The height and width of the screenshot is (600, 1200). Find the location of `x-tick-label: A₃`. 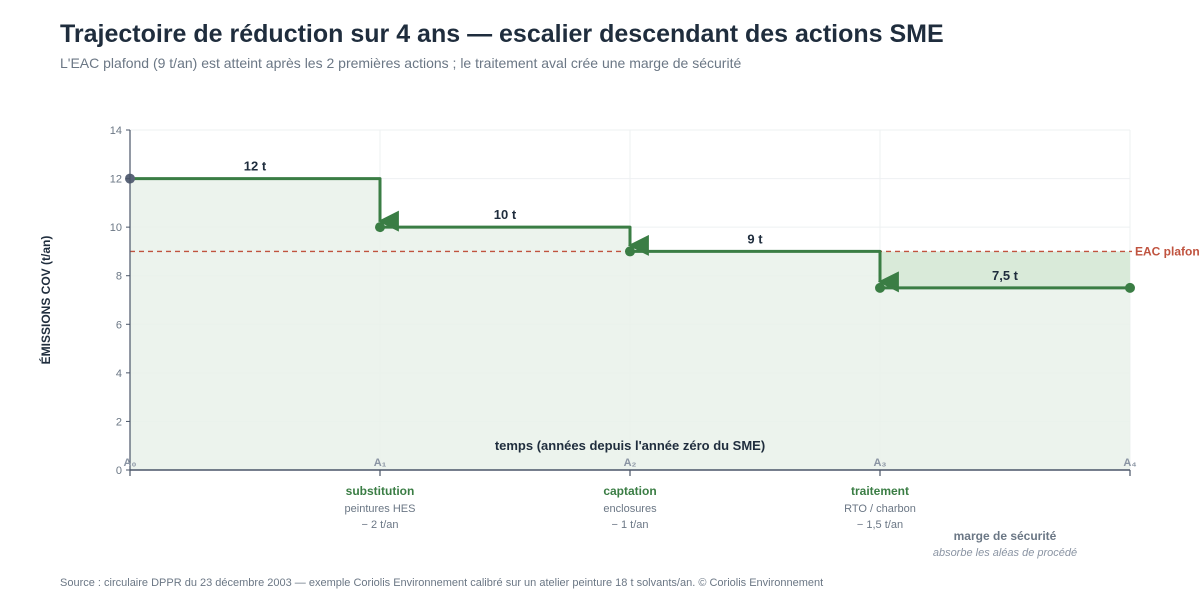

x-tick-label: A₃ is located at coordinates (879, 463).